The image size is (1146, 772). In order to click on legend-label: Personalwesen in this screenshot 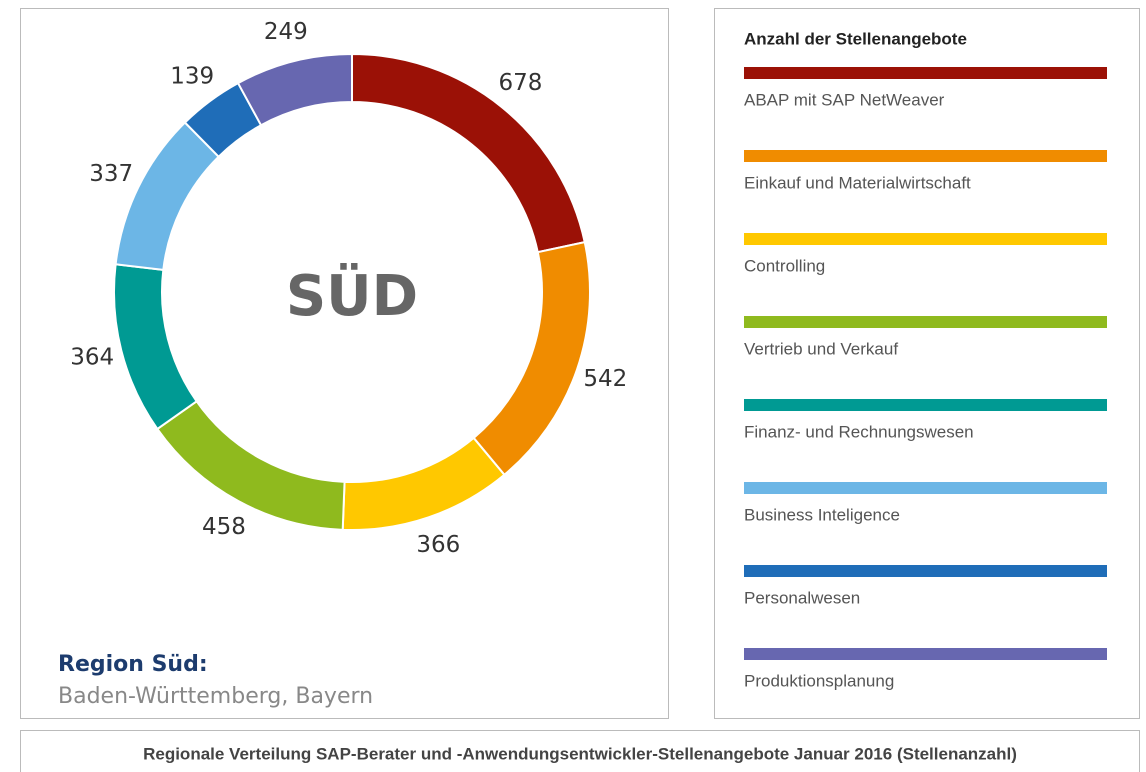, I will do `click(802, 597)`.